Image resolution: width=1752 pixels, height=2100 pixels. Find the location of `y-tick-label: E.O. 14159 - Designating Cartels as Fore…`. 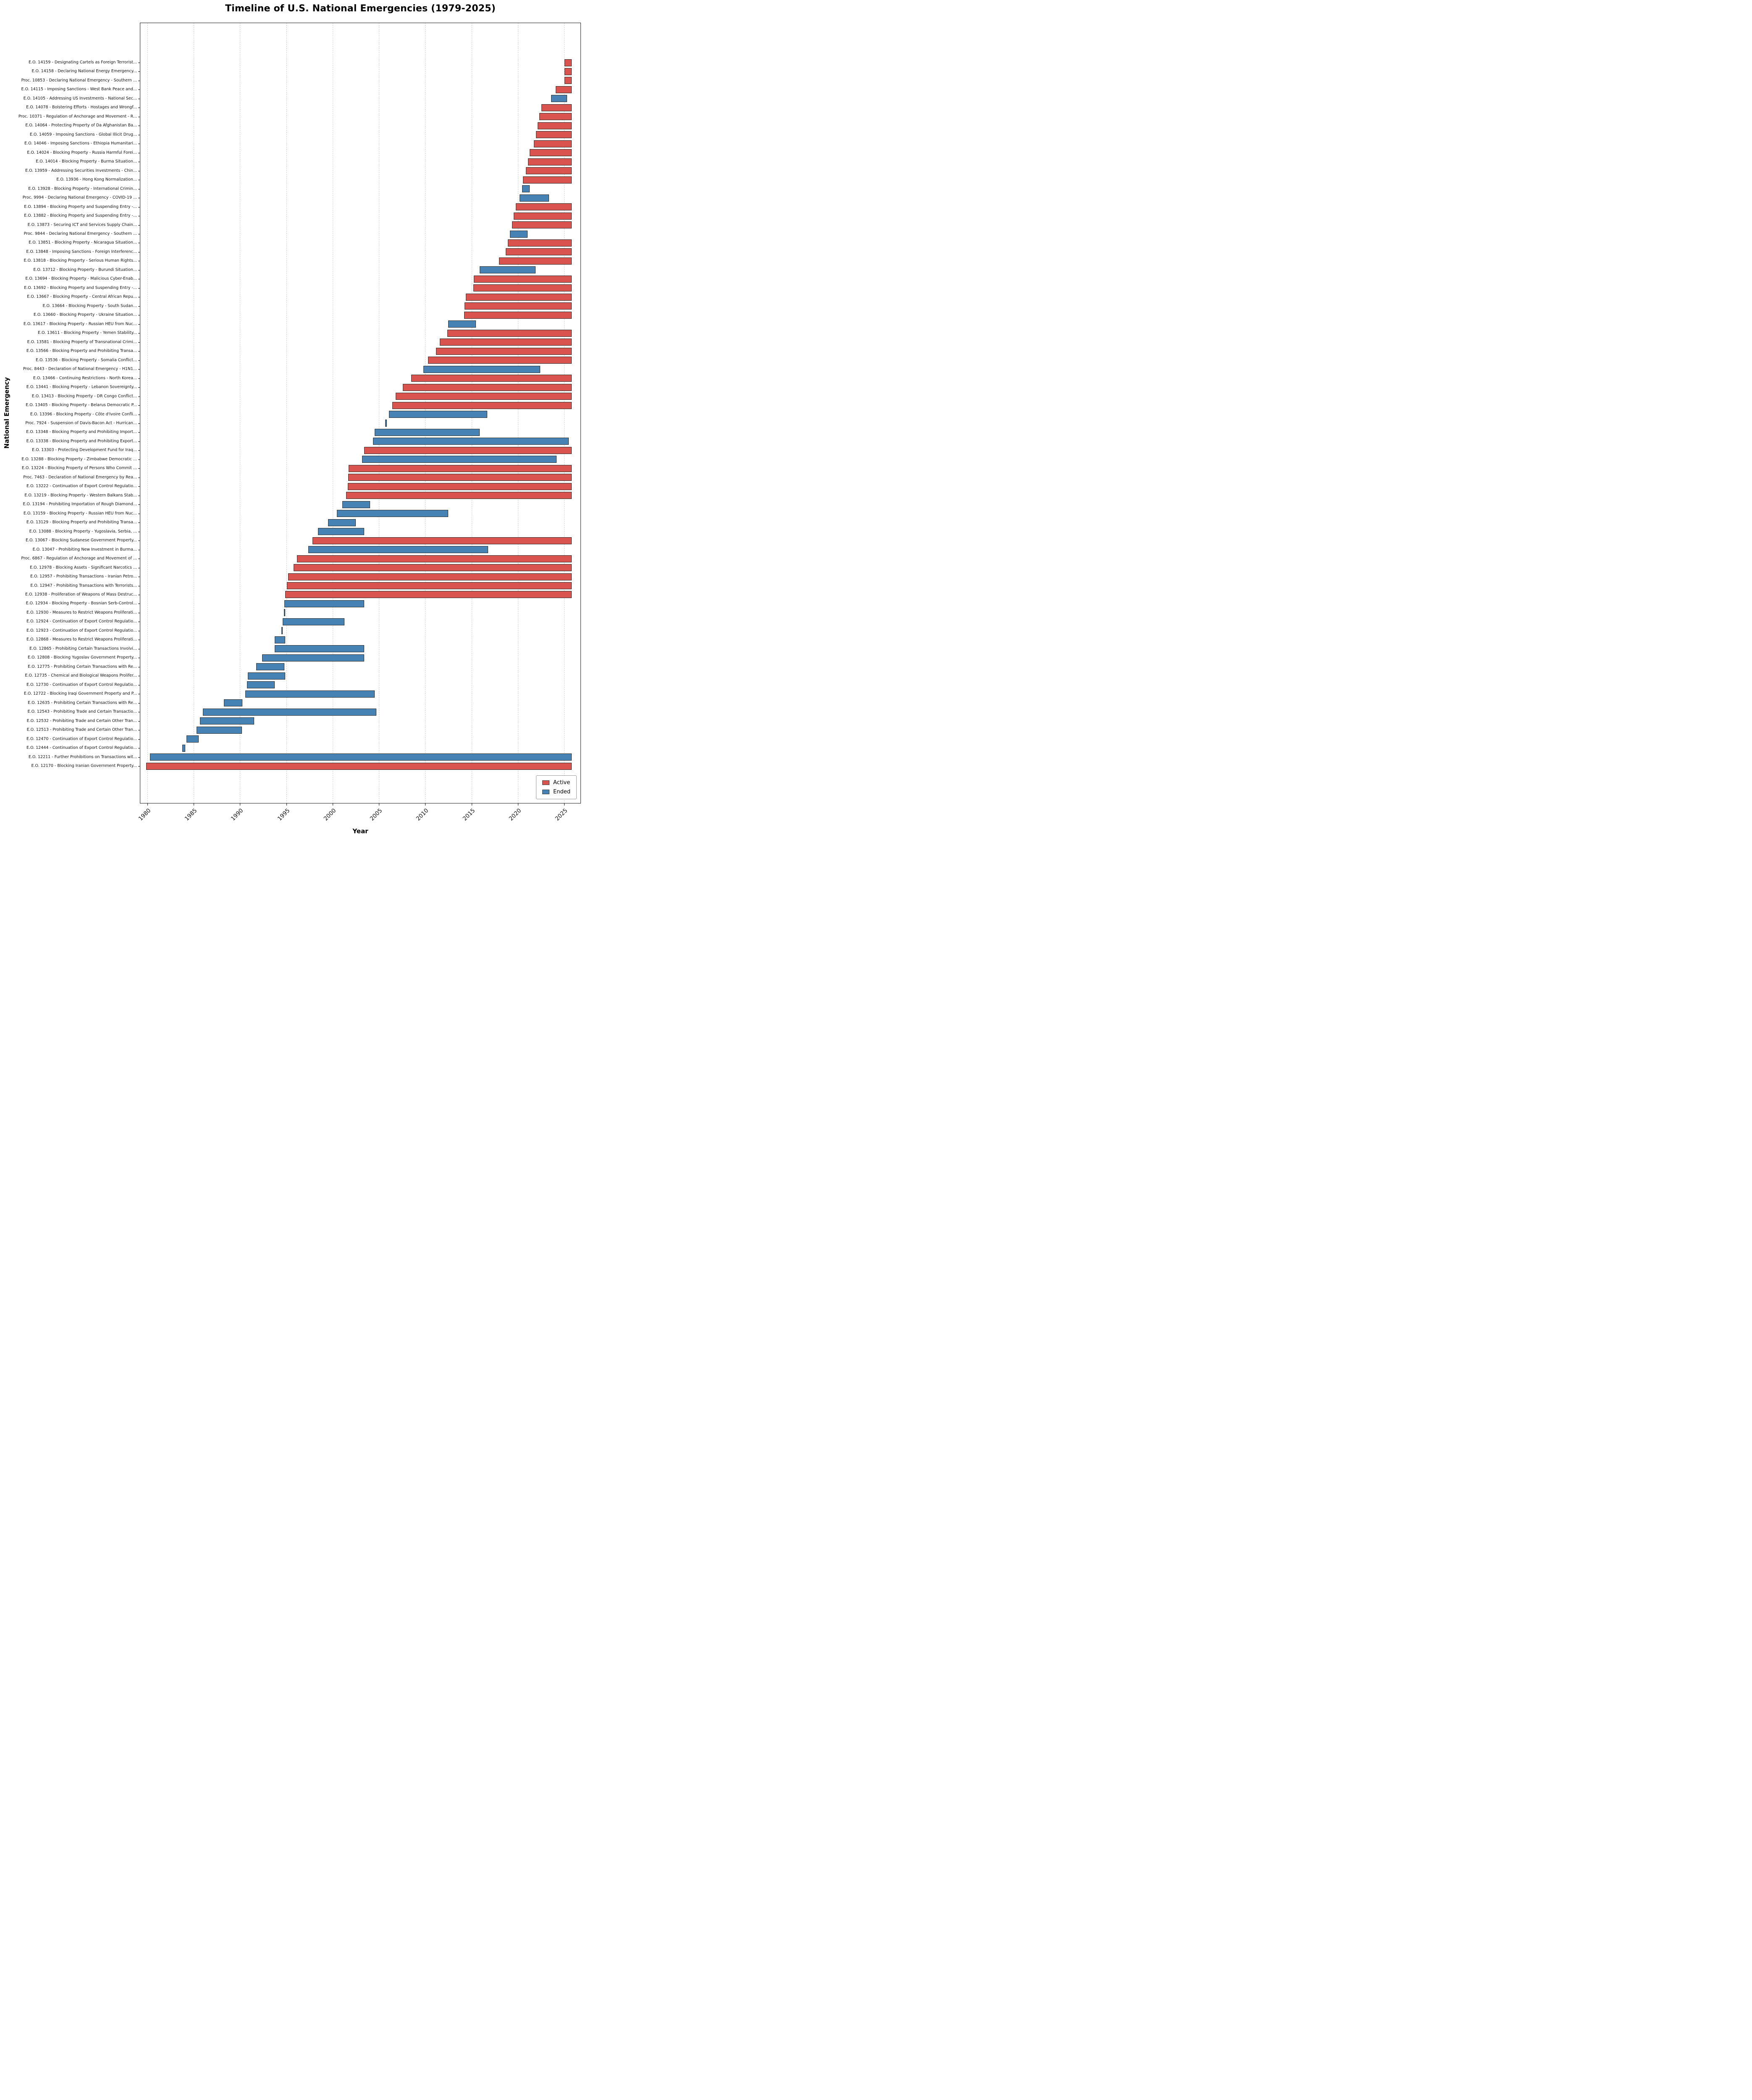

y-tick-label: E.O. 14159 - Designating Cartels as Fore… is located at coordinates (83, 62).